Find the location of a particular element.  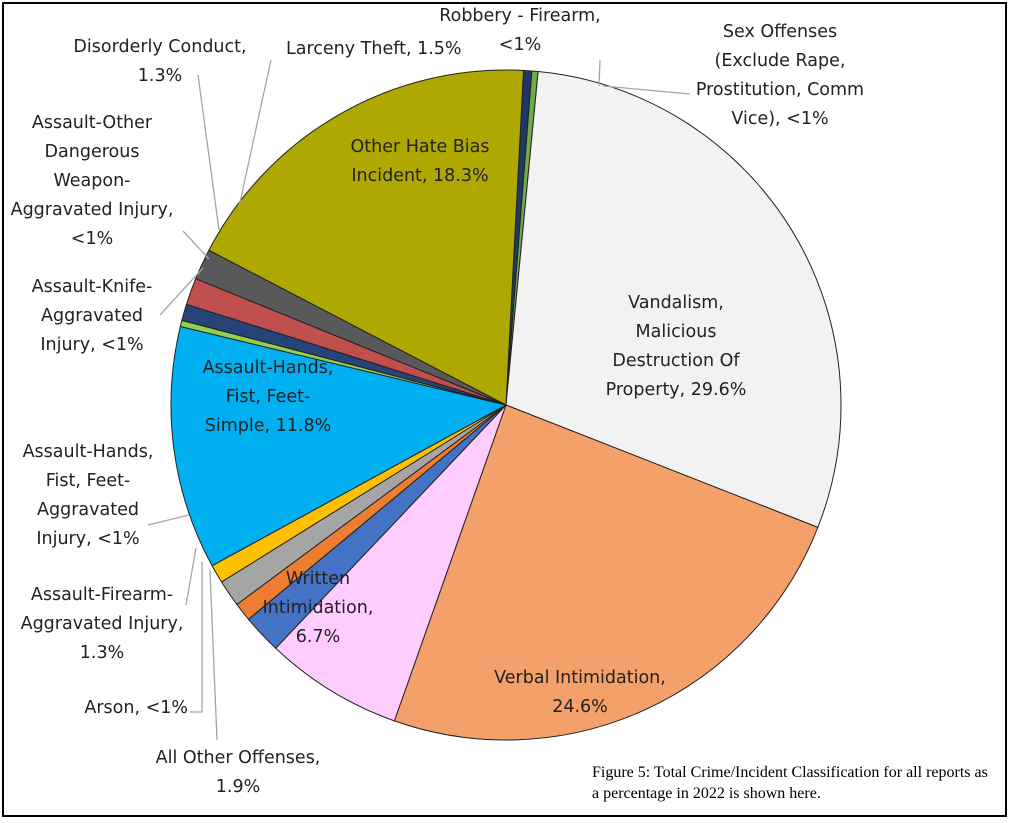

leader-sex is located at coordinates (646, 90).